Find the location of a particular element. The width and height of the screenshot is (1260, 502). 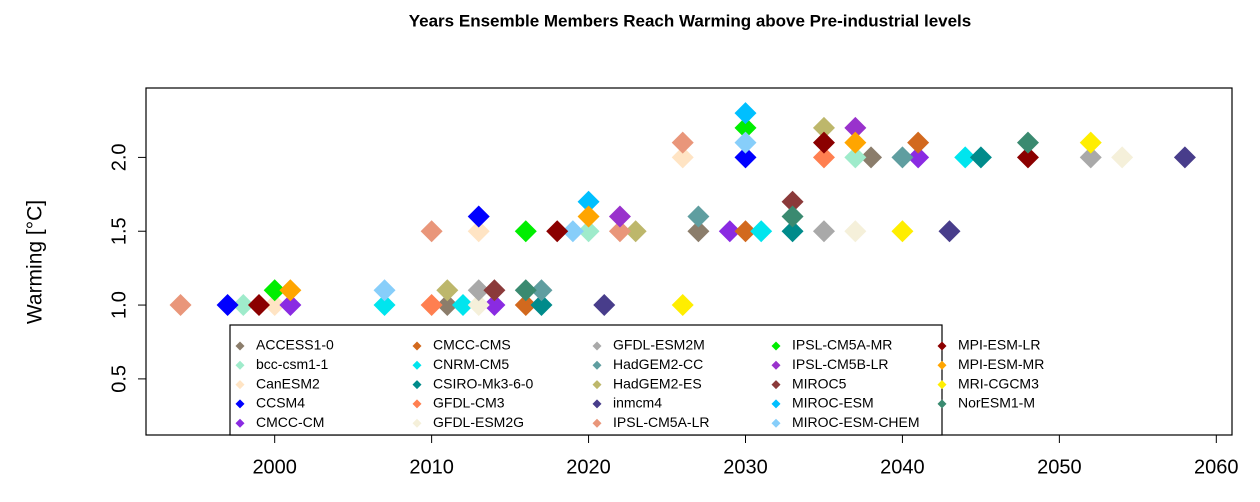

legend-label: MIROC-ESM-CHEM is located at coordinates (856, 422).